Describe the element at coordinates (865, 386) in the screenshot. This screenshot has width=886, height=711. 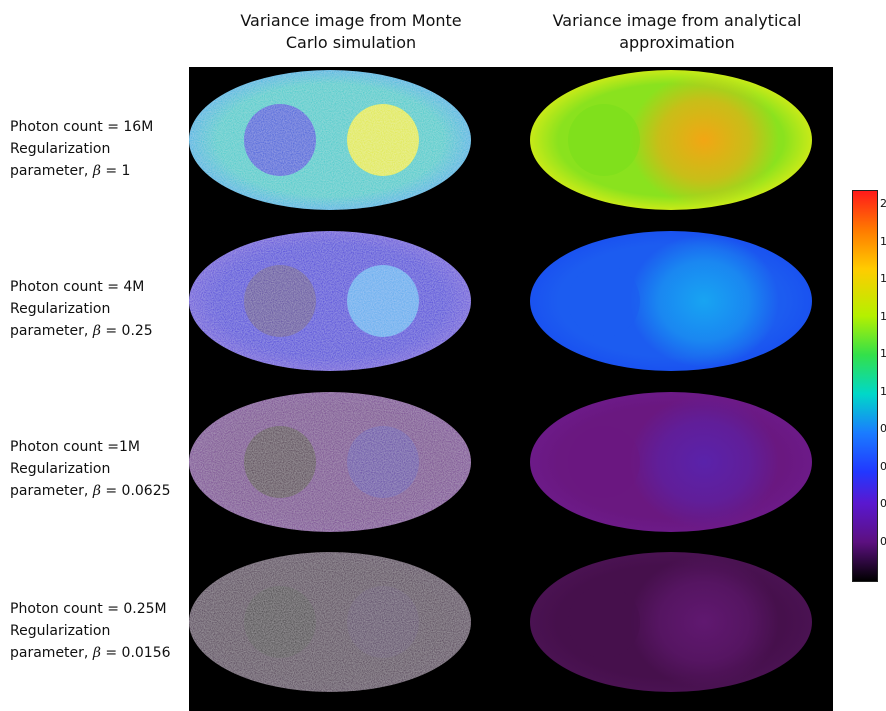
I see `colorbar-gradient` at that location.